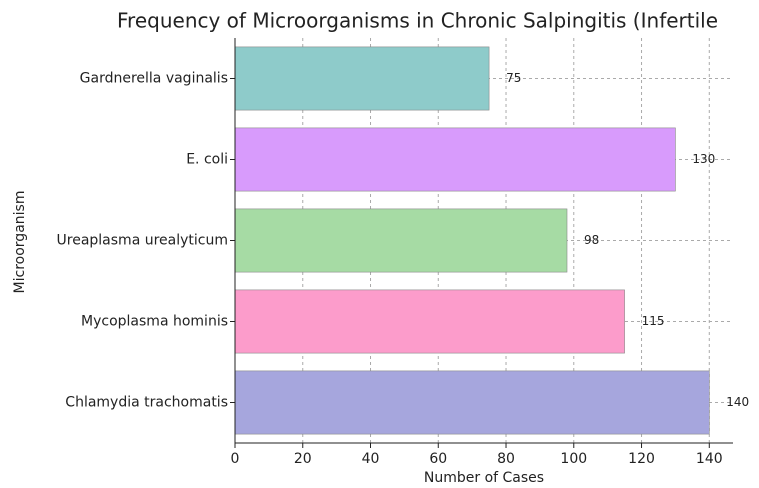 The height and width of the screenshot is (488, 759). I want to click on y-tick-label: Ureaplasma urealyticum, so click(142, 241).